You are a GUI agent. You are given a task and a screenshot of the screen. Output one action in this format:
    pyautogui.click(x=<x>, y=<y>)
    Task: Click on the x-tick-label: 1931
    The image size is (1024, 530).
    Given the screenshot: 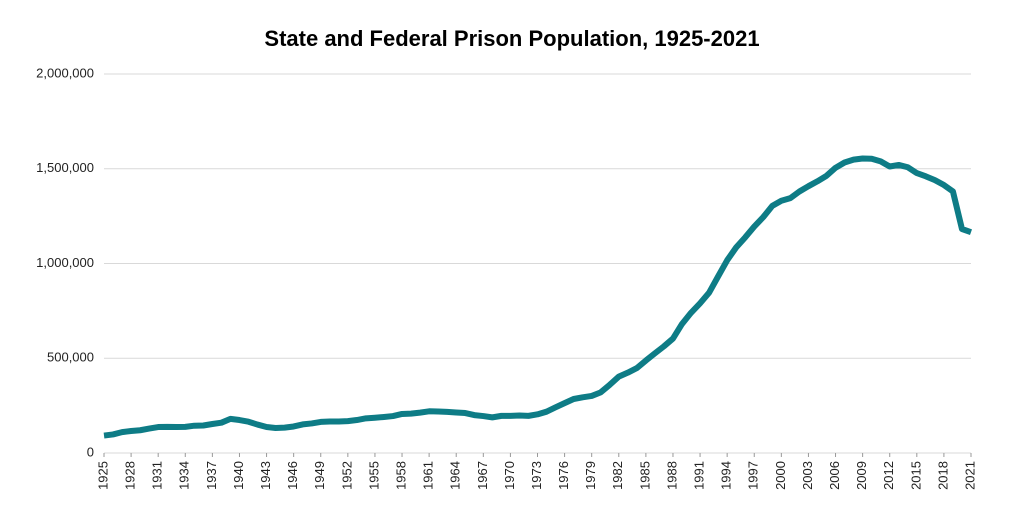 What is the action you would take?
    pyautogui.click(x=157, y=475)
    